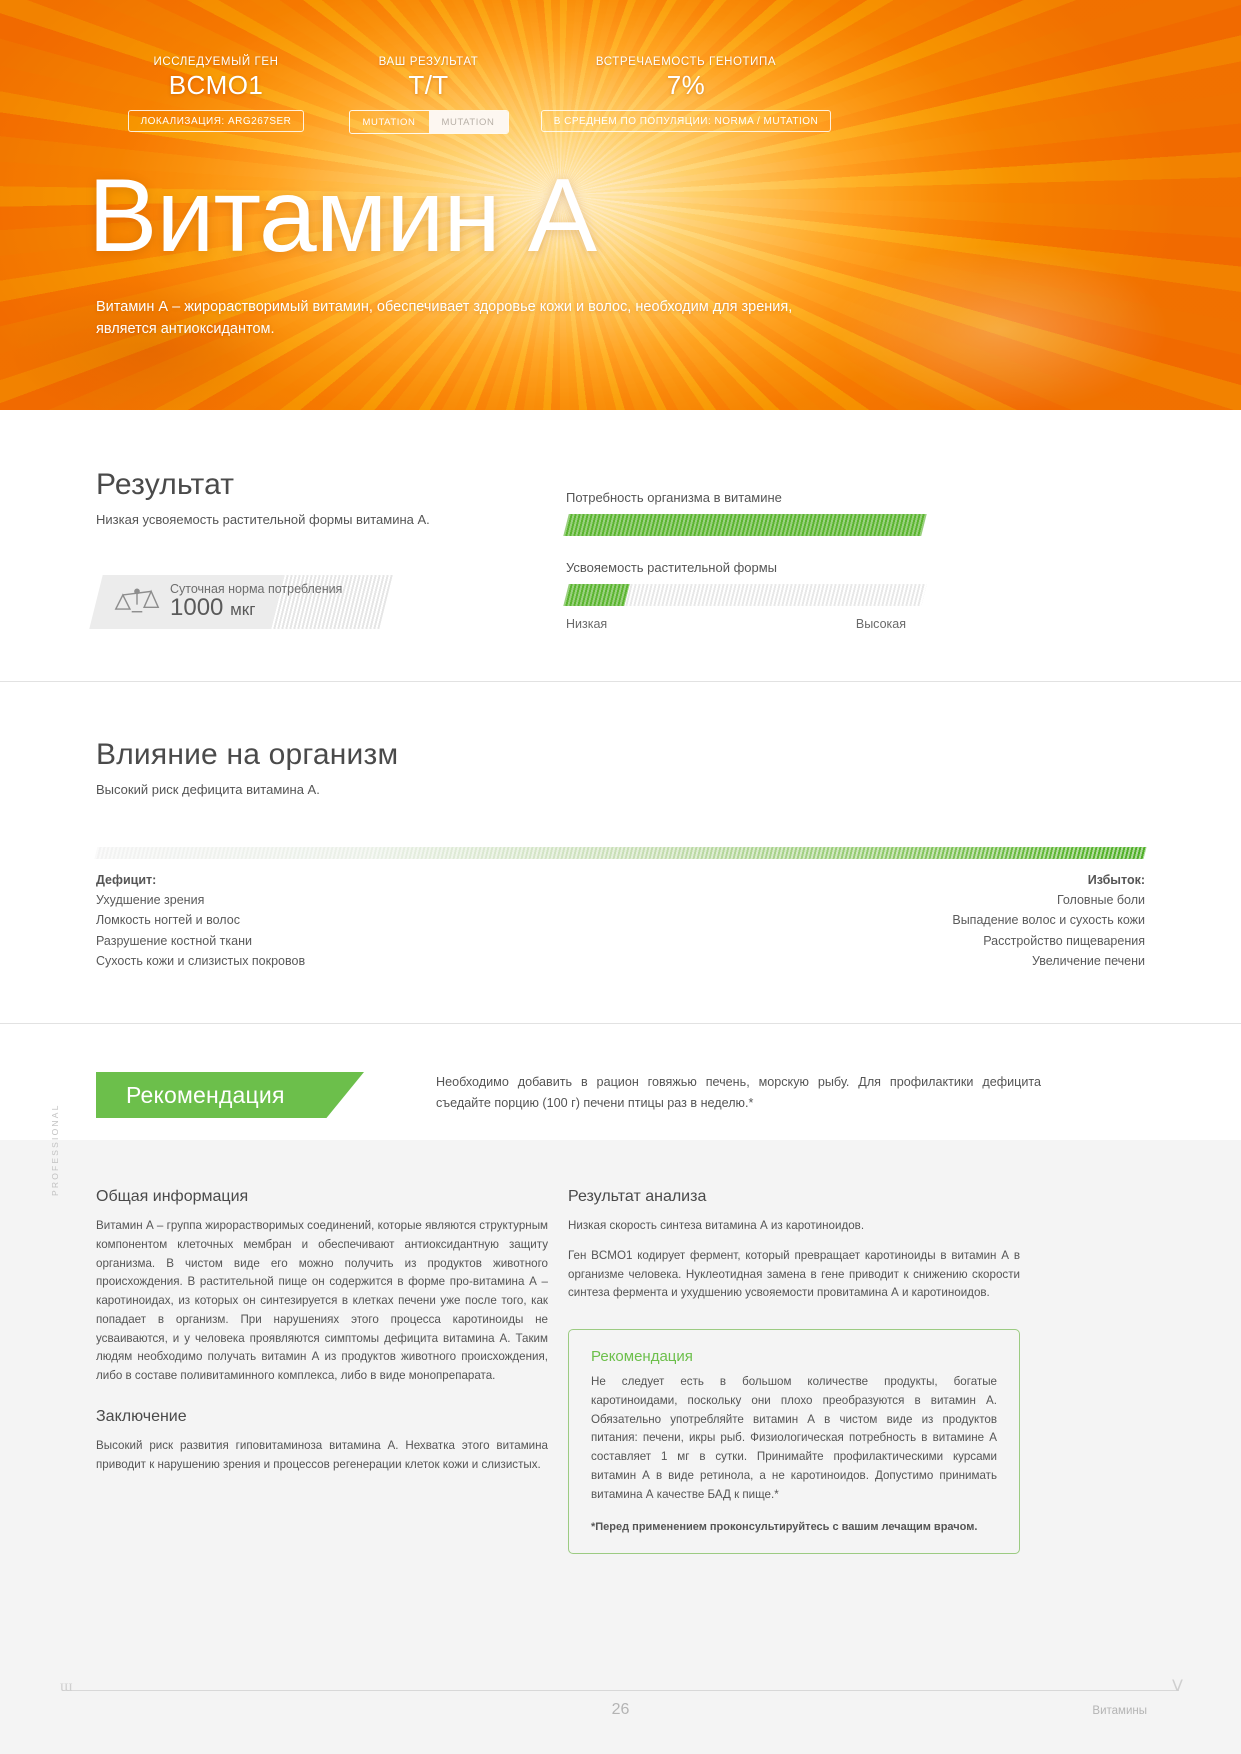 Image resolution: width=1241 pixels, height=1754 pixels. What do you see at coordinates (165, 484) in the screenshot?
I see `result-heading: Результат` at bounding box center [165, 484].